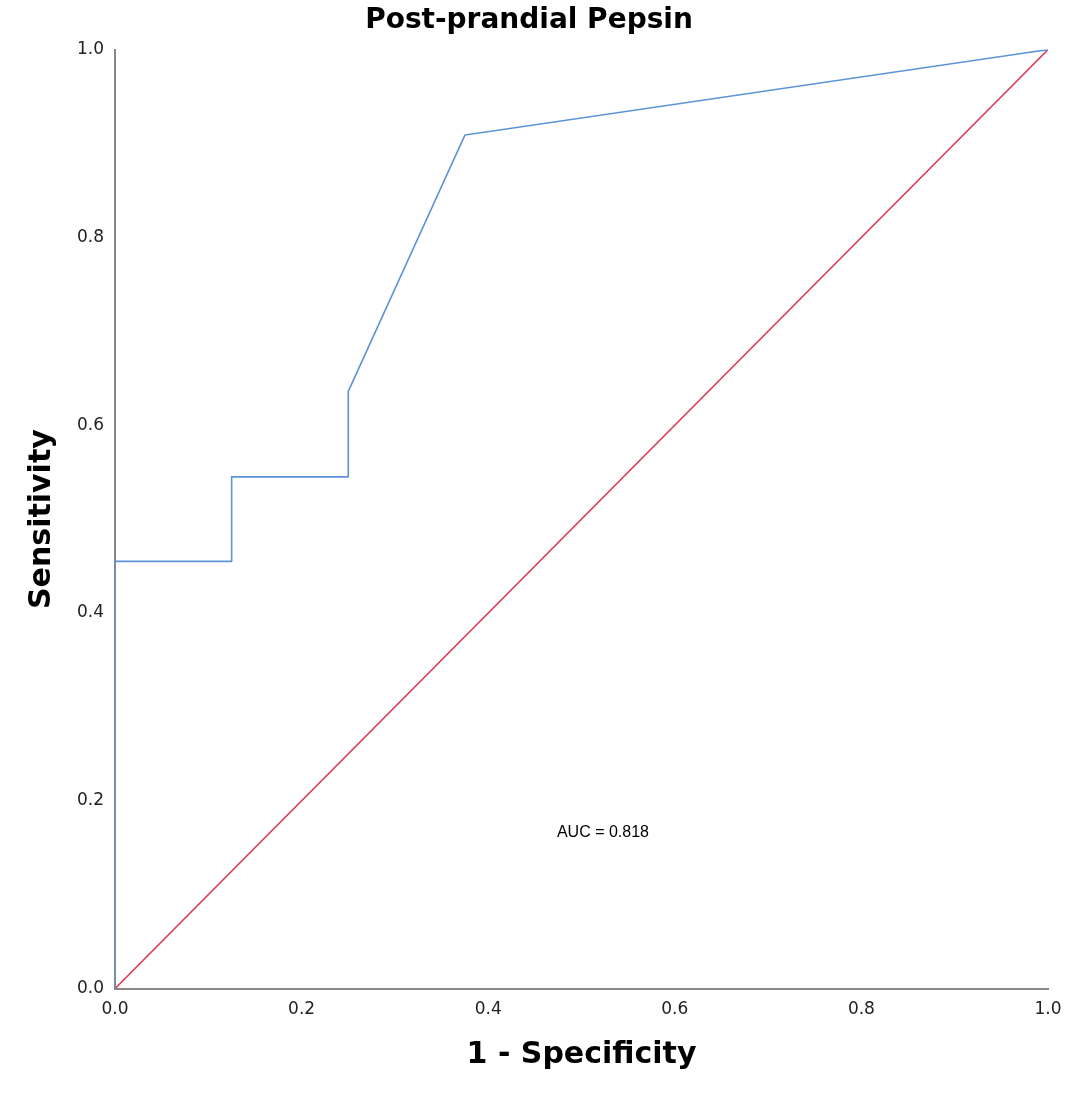 This screenshot has height=1095, width=1084. Describe the element at coordinates (90, 611) in the screenshot. I see `y-tick-label: 0.4` at that location.